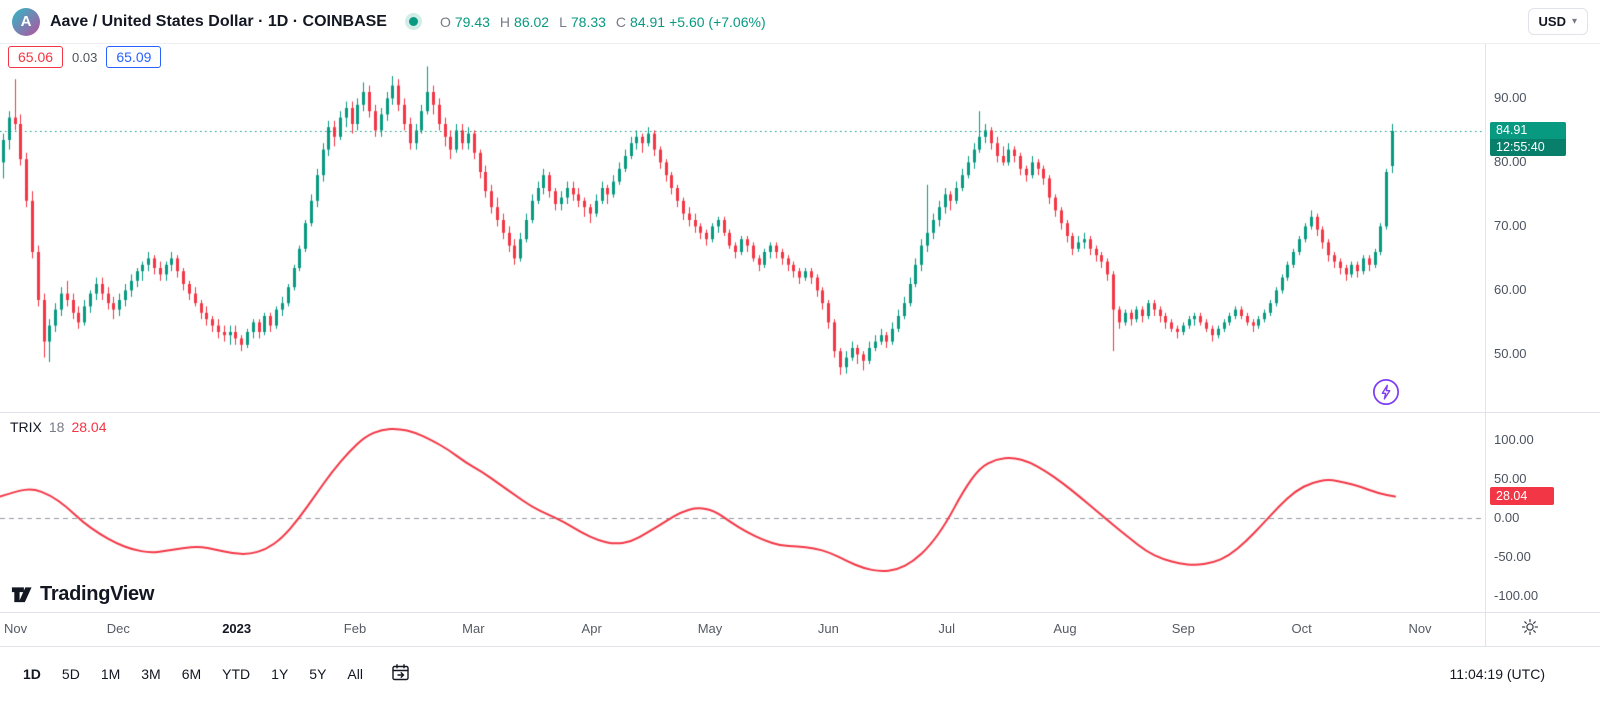 Image resolution: width=1600 pixels, height=701 pixels. I want to click on chevron-down-icon: ▾, so click(1574, 21).